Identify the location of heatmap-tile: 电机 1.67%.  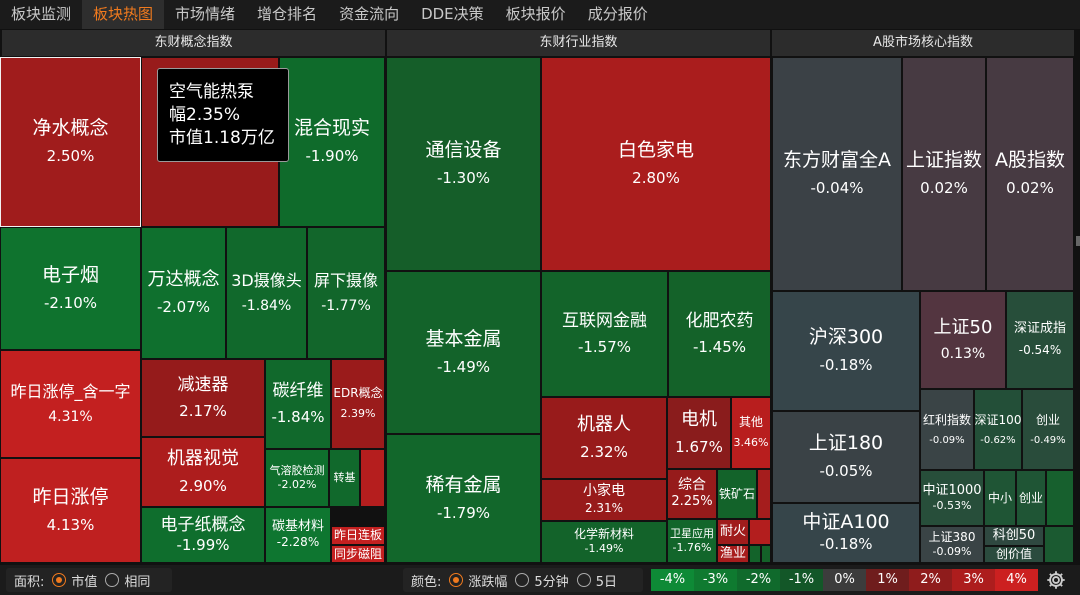
(699, 433).